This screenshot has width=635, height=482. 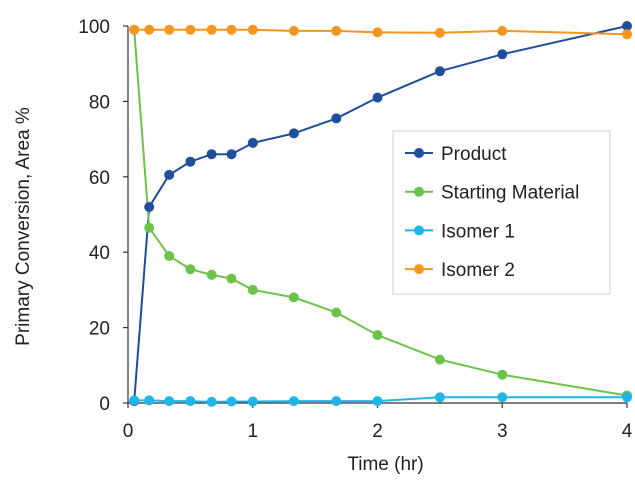 What do you see at coordinates (99, 178) in the screenshot?
I see `y-tick-label: 60` at bounding box center [99, 178].